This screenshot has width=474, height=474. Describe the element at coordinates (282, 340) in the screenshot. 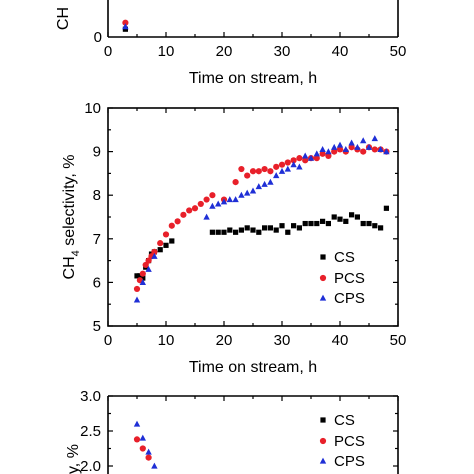

I see `x-tick-label: 30` at that location.